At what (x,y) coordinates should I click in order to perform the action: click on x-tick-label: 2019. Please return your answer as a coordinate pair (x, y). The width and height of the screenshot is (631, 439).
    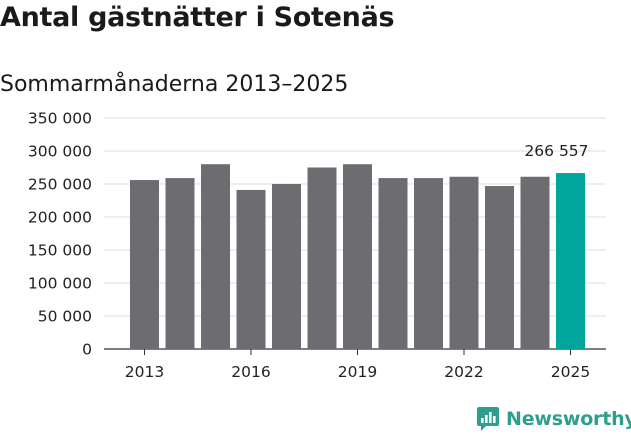
    Looking at the image, I should click on (357, 372).